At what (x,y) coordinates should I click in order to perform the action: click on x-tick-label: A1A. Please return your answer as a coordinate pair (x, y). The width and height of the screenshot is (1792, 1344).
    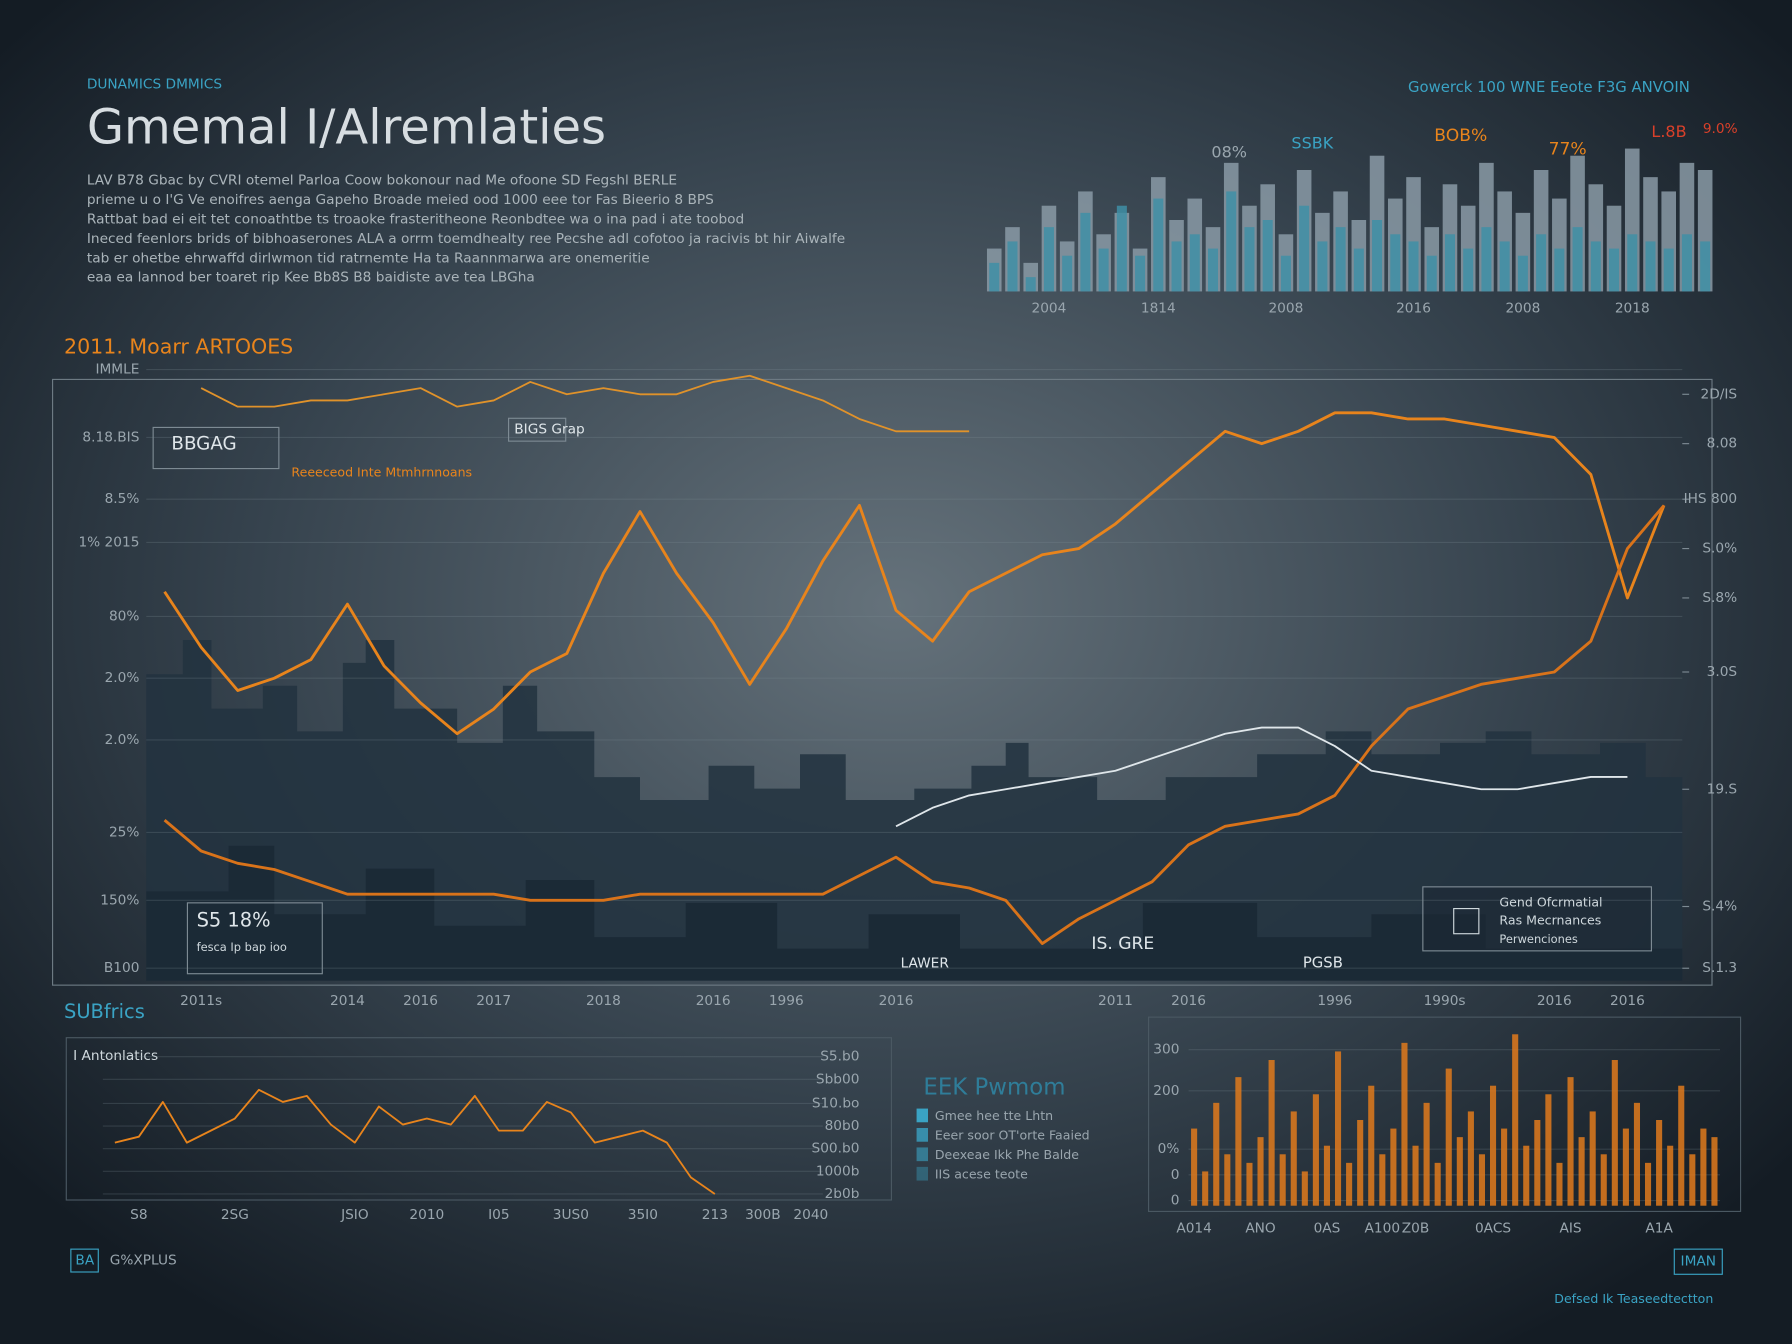
    Looking at the image, I should click on (1659, 1229).